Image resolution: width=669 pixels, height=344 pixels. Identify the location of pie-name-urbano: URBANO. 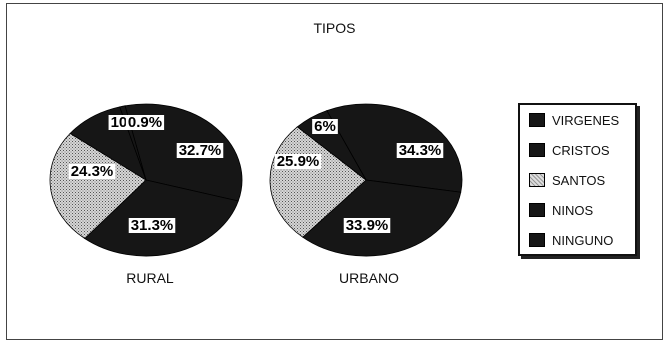
(369, 278).